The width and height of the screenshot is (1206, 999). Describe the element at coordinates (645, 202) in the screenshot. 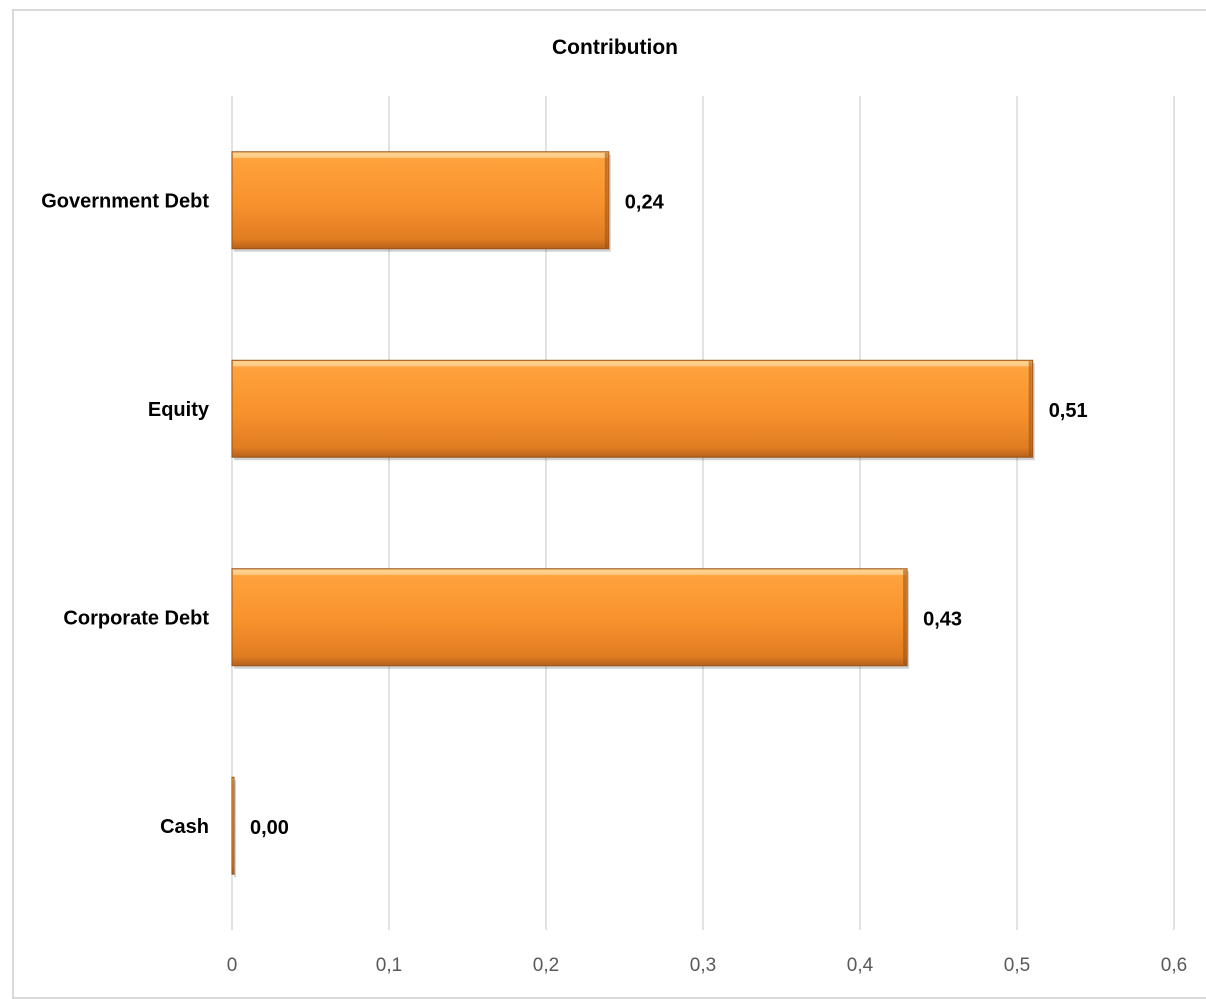

I see `data-label: 0,24` at that location.